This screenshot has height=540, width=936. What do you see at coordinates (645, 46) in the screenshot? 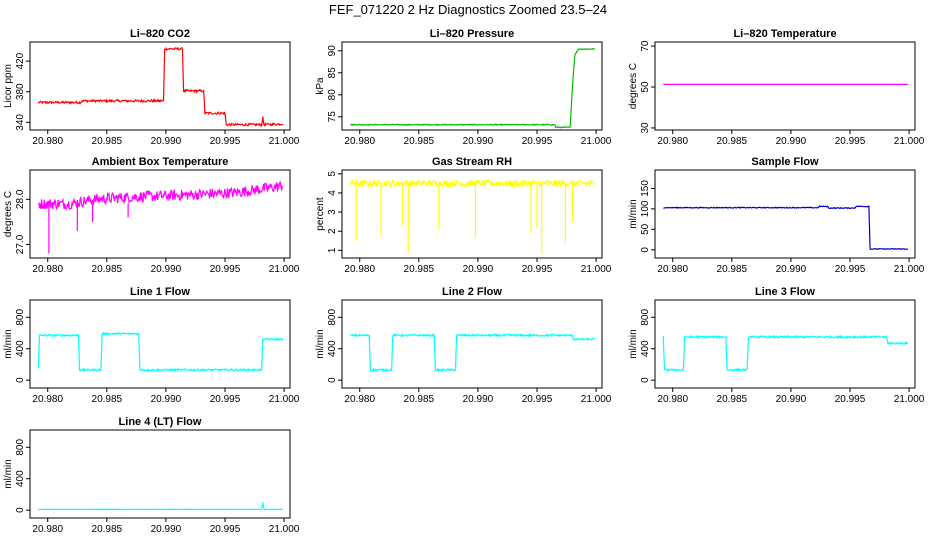
I see `y-tick-label: 70` at bounding box center [645, 46].